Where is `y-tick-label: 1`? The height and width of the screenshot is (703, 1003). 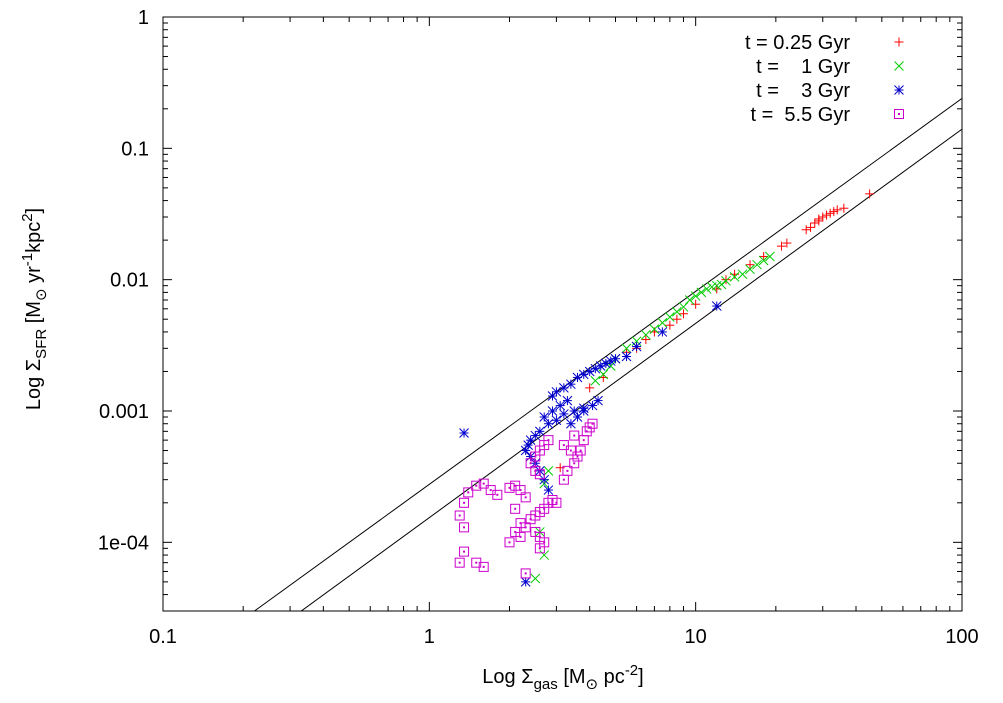
y-tick-label: 1 is located at coordinates (143, 18).